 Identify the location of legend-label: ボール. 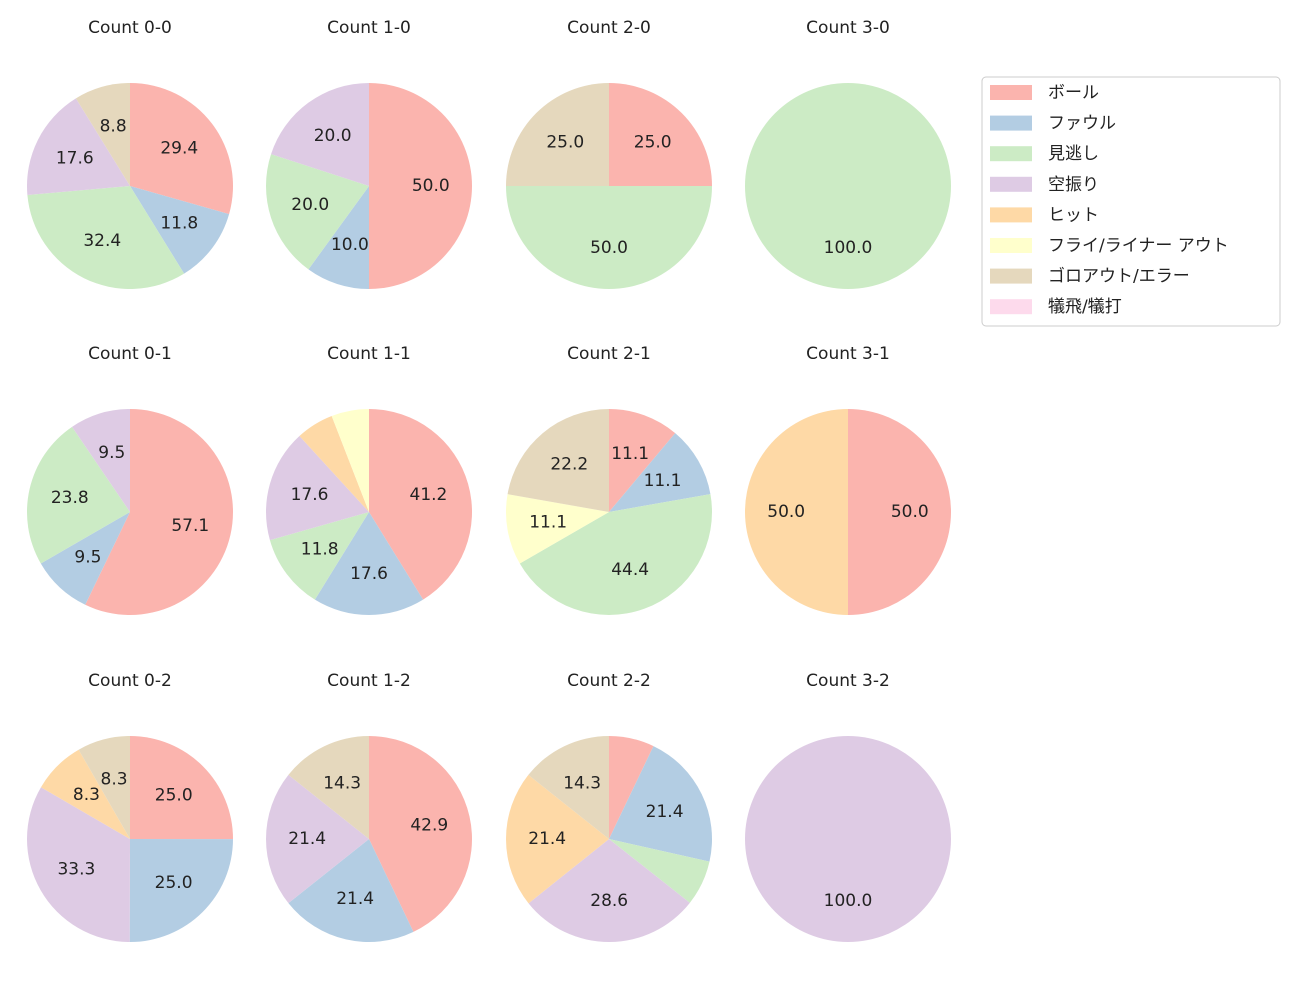
(1073, 93).